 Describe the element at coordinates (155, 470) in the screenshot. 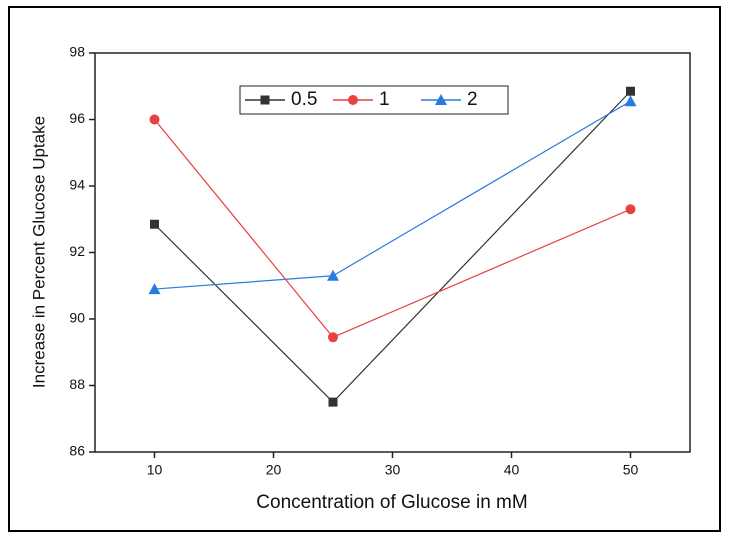

I see `x-tick-label: 10` at that location.